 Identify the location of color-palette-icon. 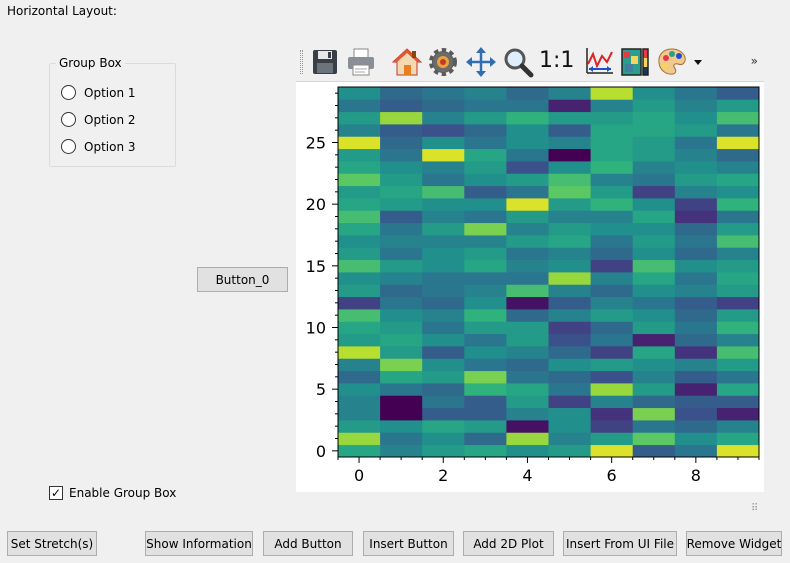
(672, 62).